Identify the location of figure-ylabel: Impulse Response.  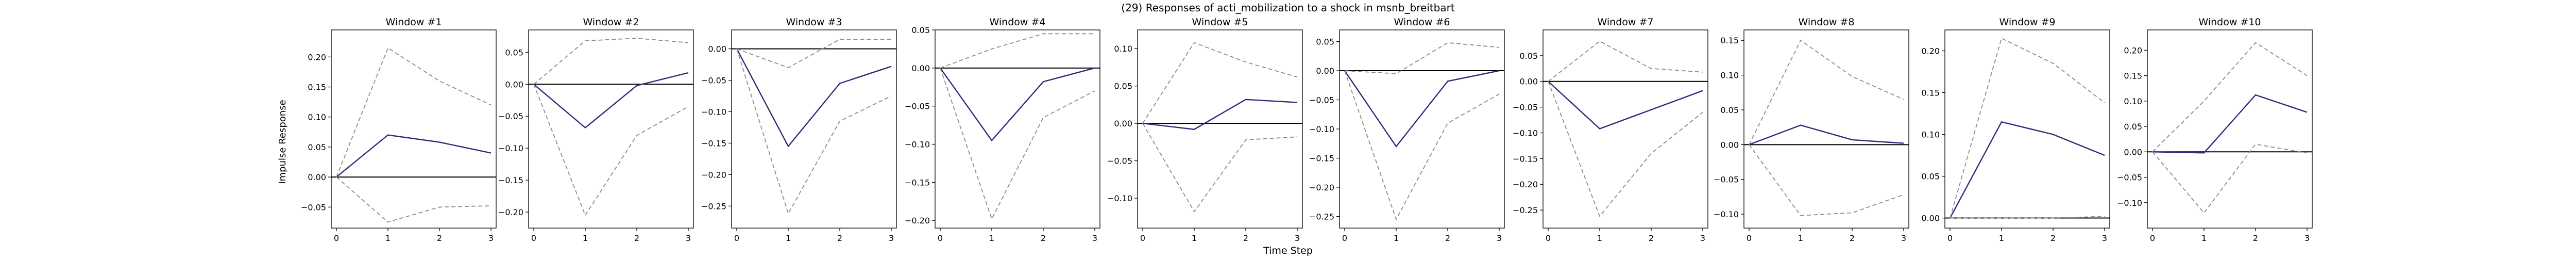
(282, 142).